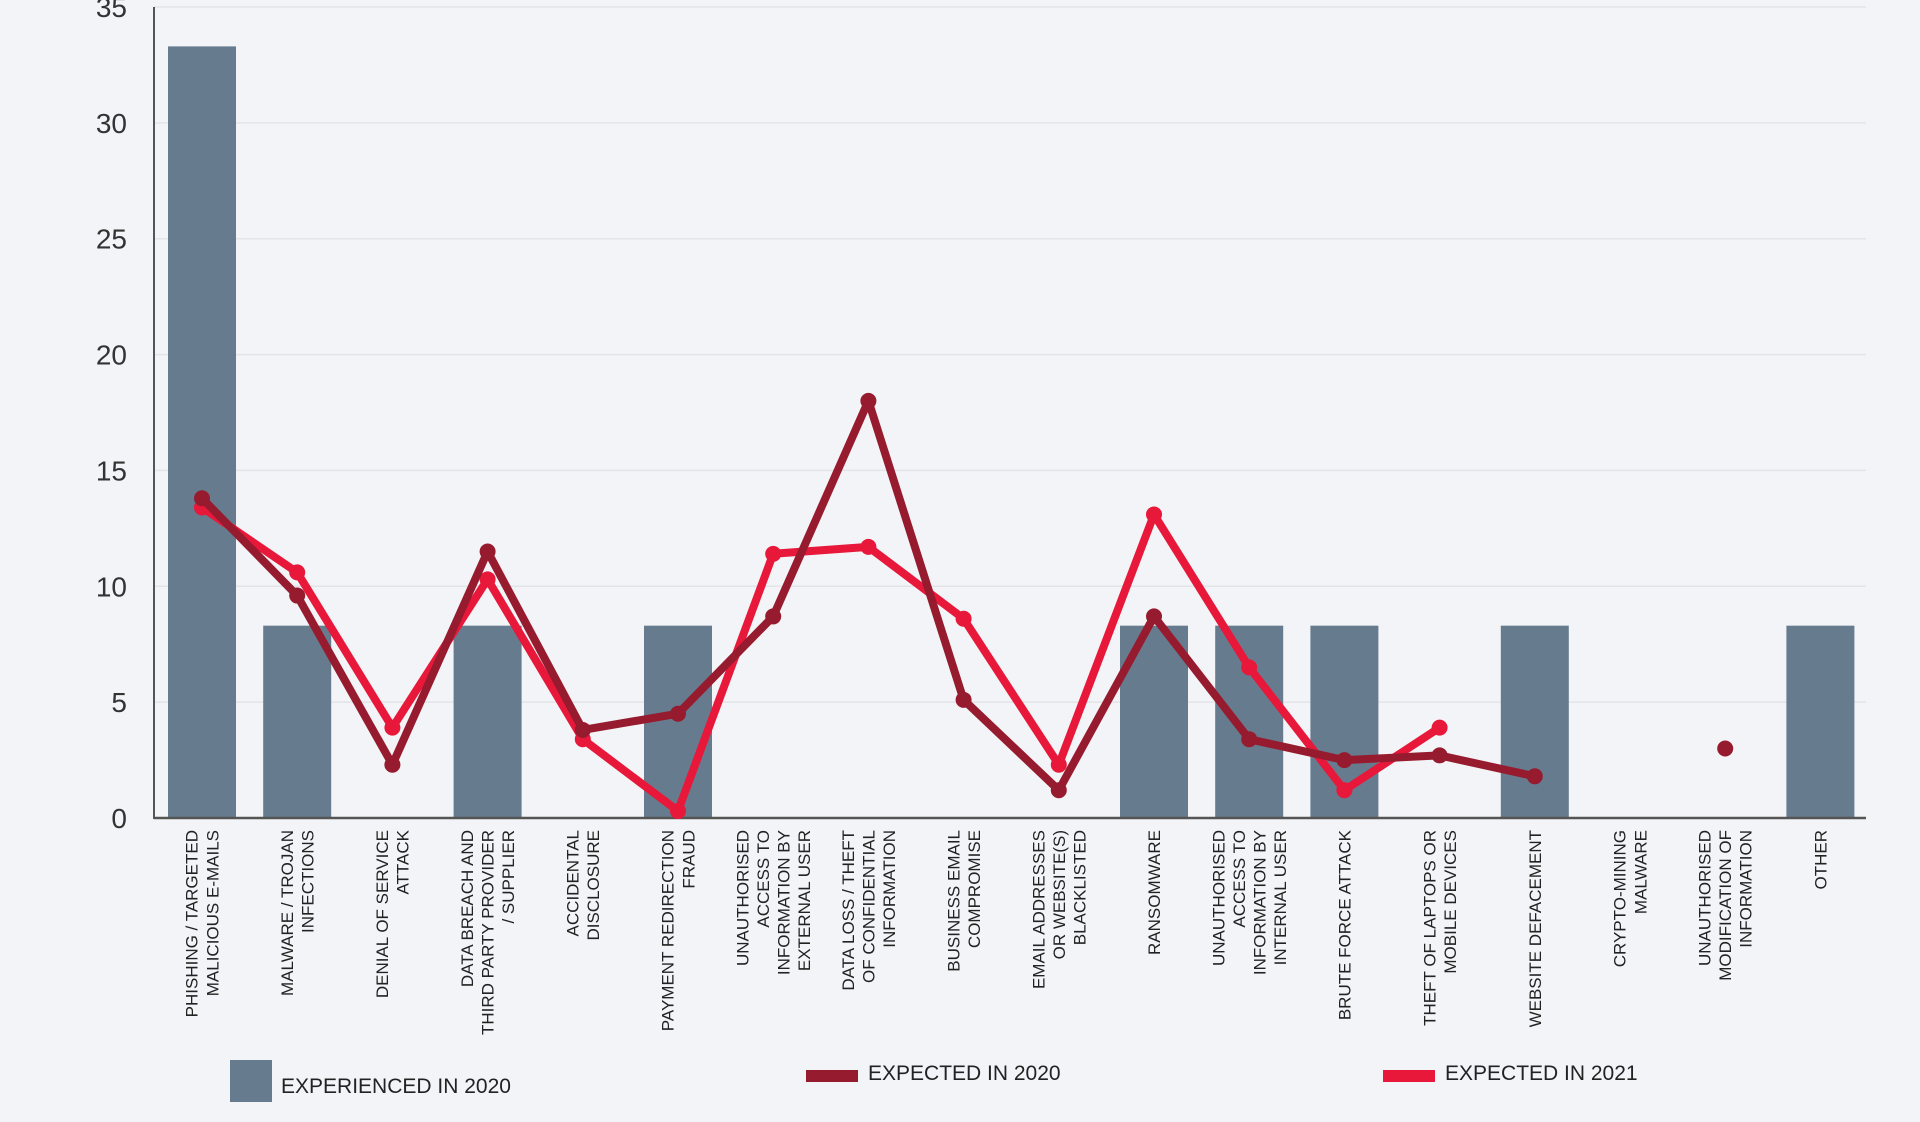 This screenshot has width=1920, height=1122. I want to click on x-tick-label: WEBSITE DEFACEMENT, so click(1535, 928).